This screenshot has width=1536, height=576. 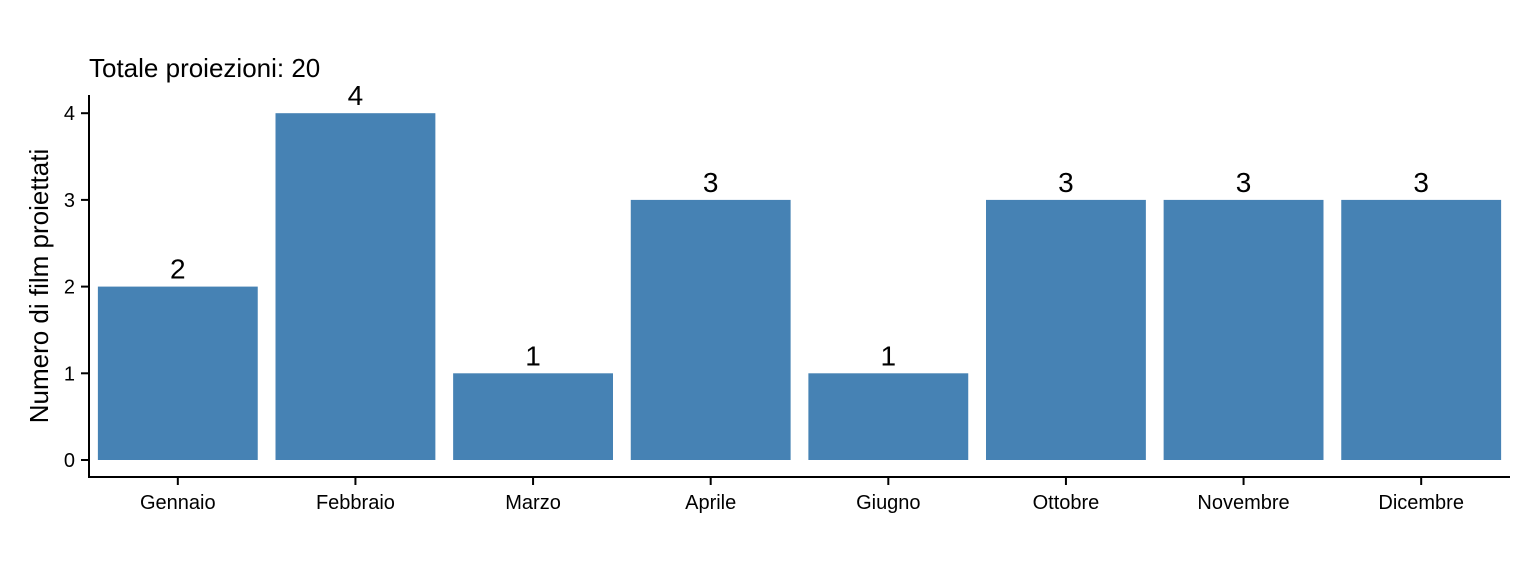 I want to click on data-label-febbraio: 4, so click(x=356, y=95).